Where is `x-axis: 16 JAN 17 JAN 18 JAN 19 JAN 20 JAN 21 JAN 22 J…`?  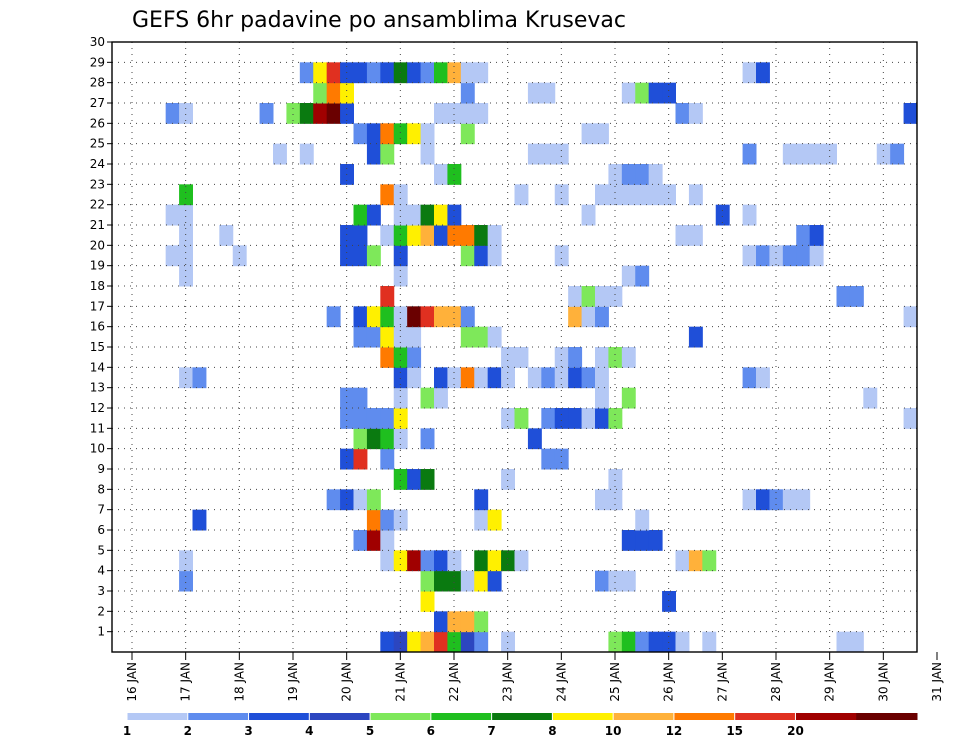
x-axis: 16 JAN 17 JAN 18 JAN 19 JAN 20 JAN 21 JAN 22 J… is located at coordinates (534, 677).